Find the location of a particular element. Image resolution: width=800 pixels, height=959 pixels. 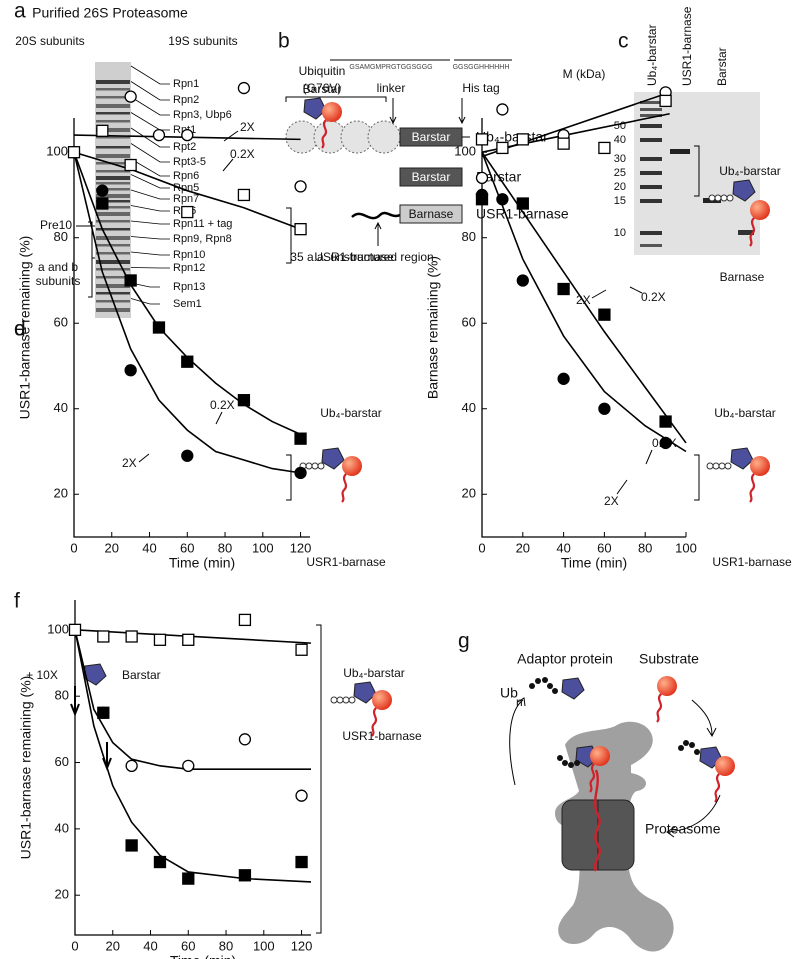

subunit-label: Rpt3-5 is located at coordinates (189, 162).